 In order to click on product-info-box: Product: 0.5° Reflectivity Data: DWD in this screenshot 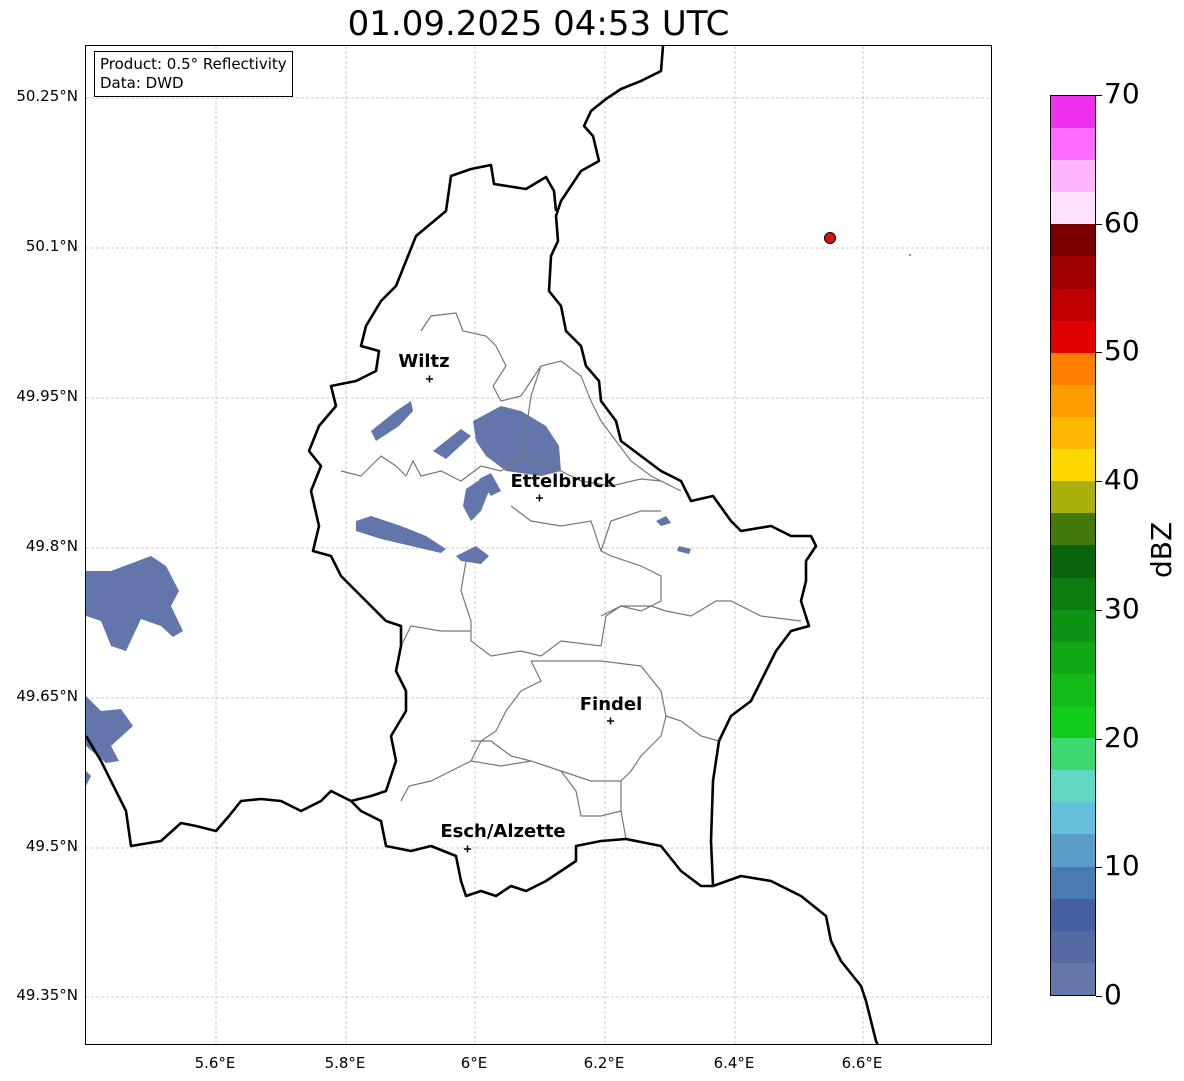, I will do `click(193, 74)`.